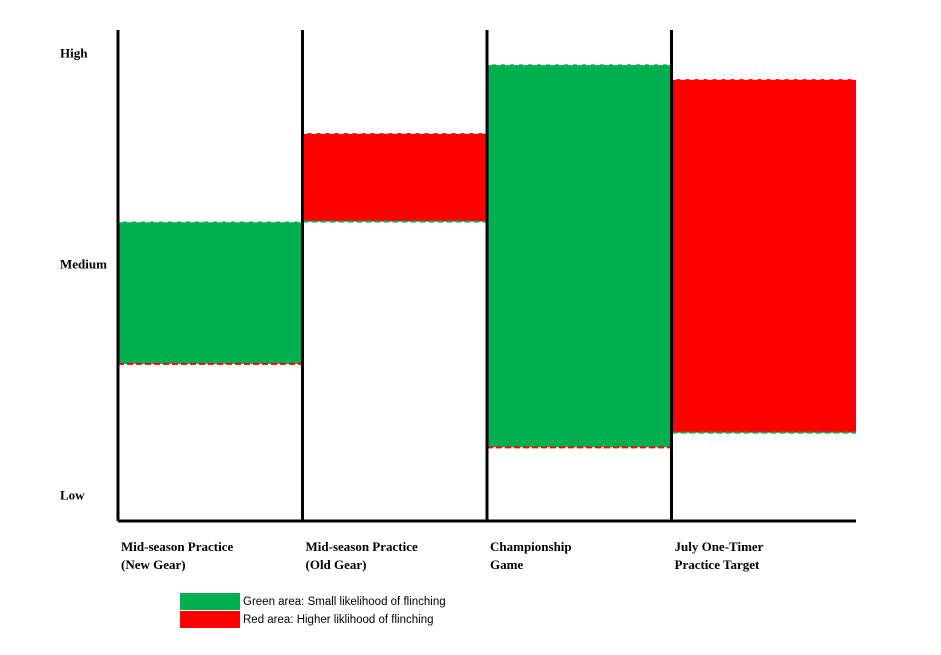  Describe the element at coordinates (336, 564) in the screenshot. I see `x-tick-label: (Old Gear)` at that location.